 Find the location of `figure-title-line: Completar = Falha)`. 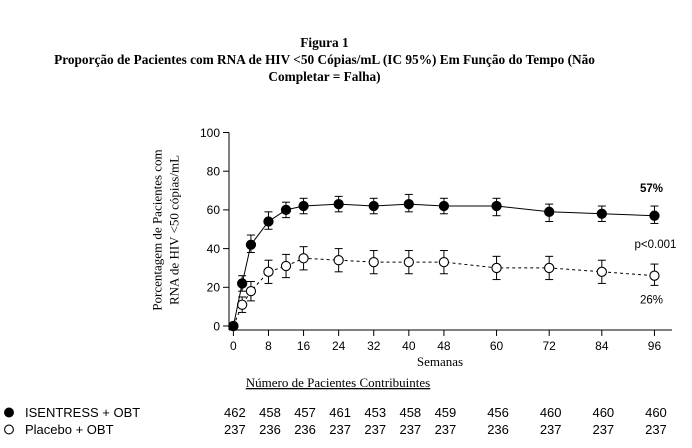

figure-title-line: Completar = Falha) is located at coordinates (324, 76).